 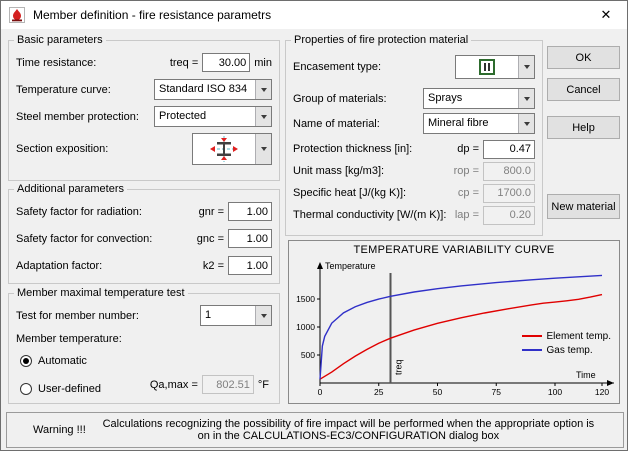 I want to click on section-exposition-icon, so click(x=224, y=149).